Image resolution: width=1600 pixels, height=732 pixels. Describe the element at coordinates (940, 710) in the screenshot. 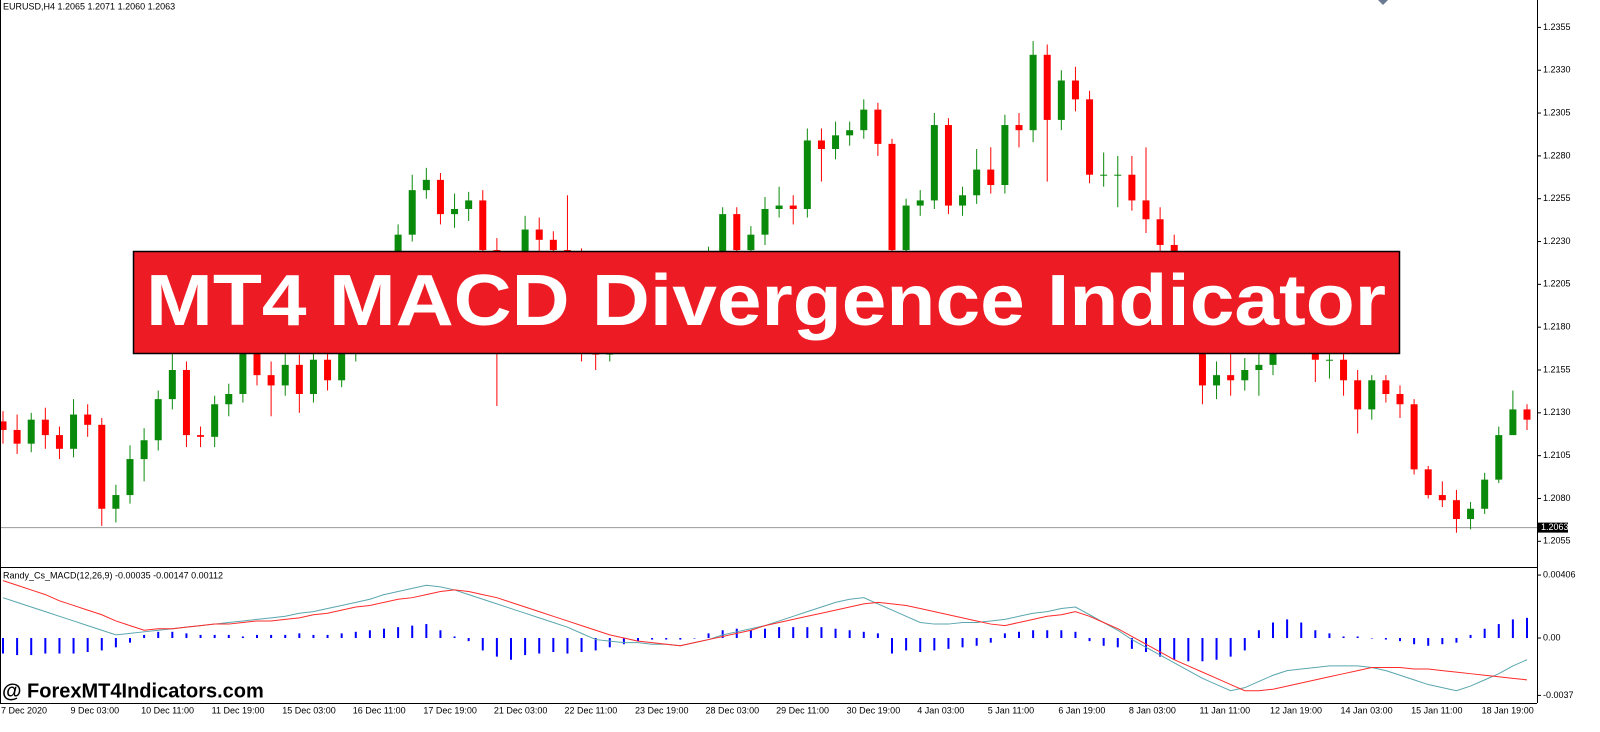

I see `x-tick-label: 4 Jan 03:00` at that location.